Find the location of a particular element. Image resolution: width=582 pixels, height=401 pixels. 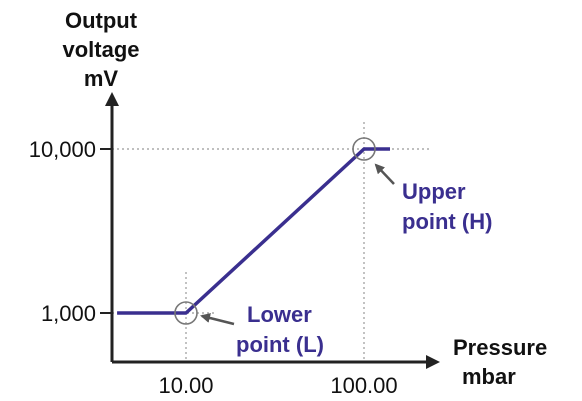

x-tick-label-10: 10.00 is located at coordinates (185, 385).